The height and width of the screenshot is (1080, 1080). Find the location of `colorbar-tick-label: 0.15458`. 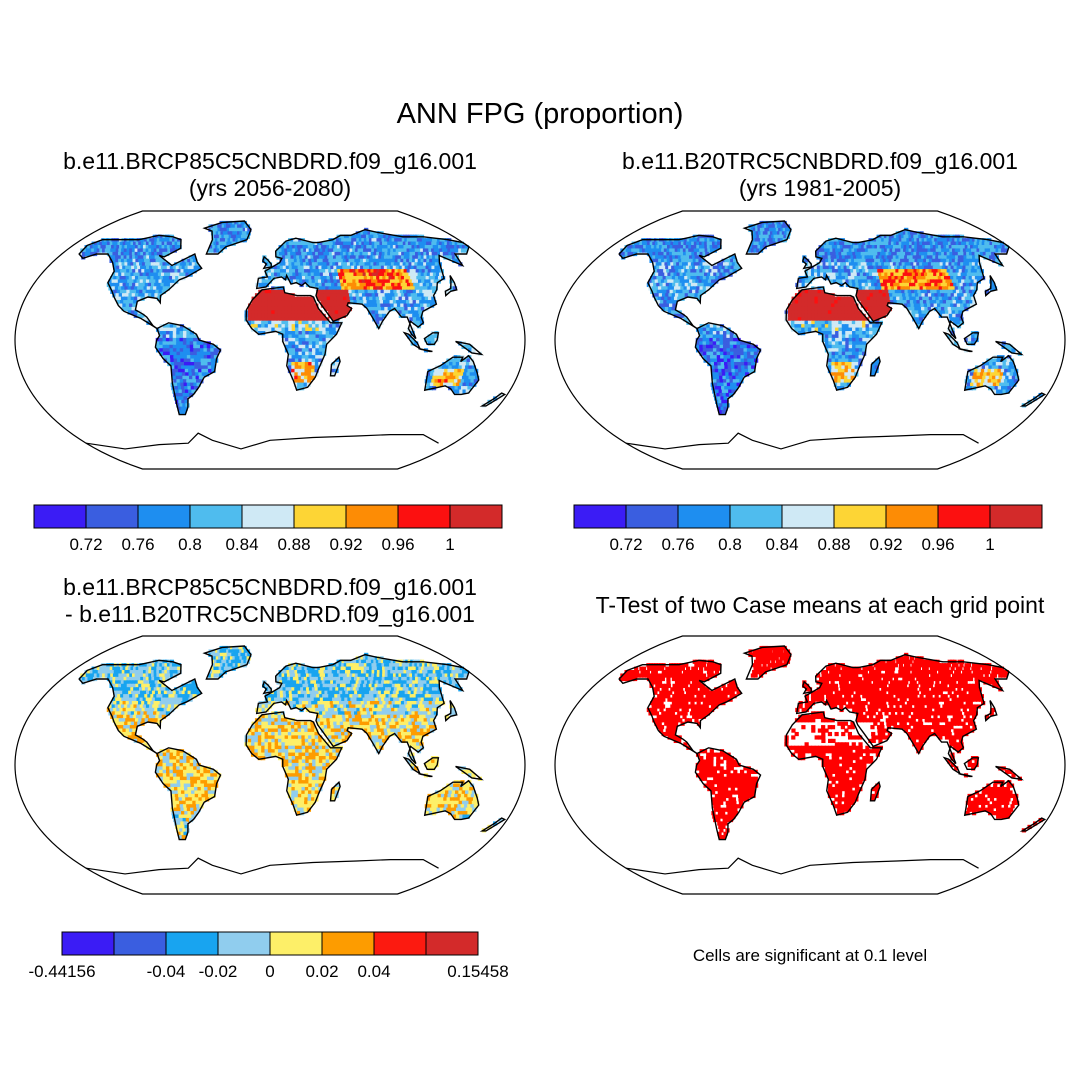

colorbar-tick-label: 0.15458 is located at coordinates (477, 971).